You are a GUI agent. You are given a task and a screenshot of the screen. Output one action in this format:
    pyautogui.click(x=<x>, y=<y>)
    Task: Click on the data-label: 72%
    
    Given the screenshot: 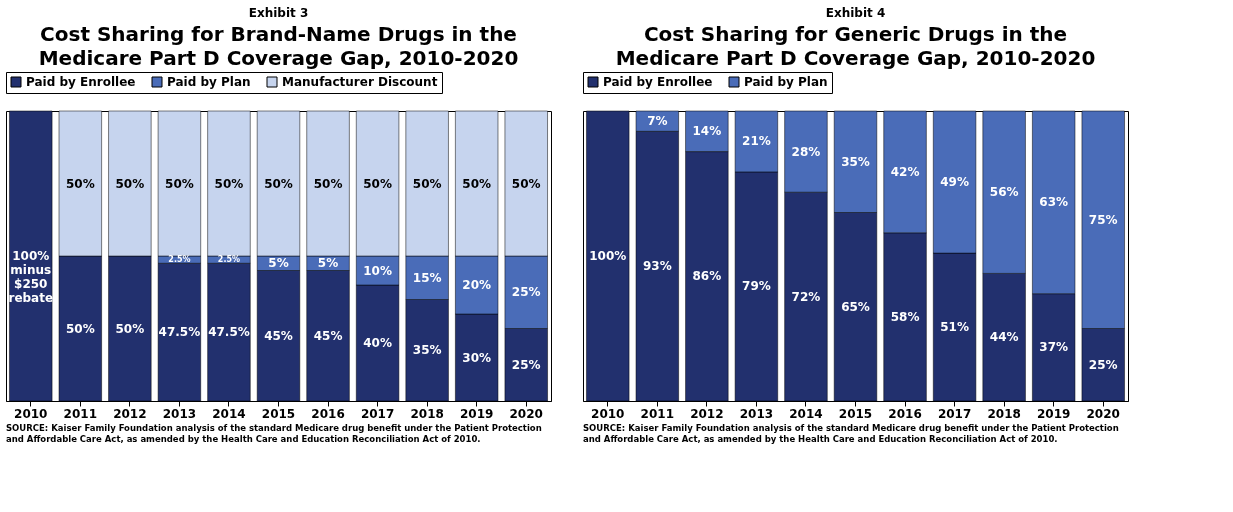 What is the action you would take?
    pyautogui.click(x=806, y=296)
    